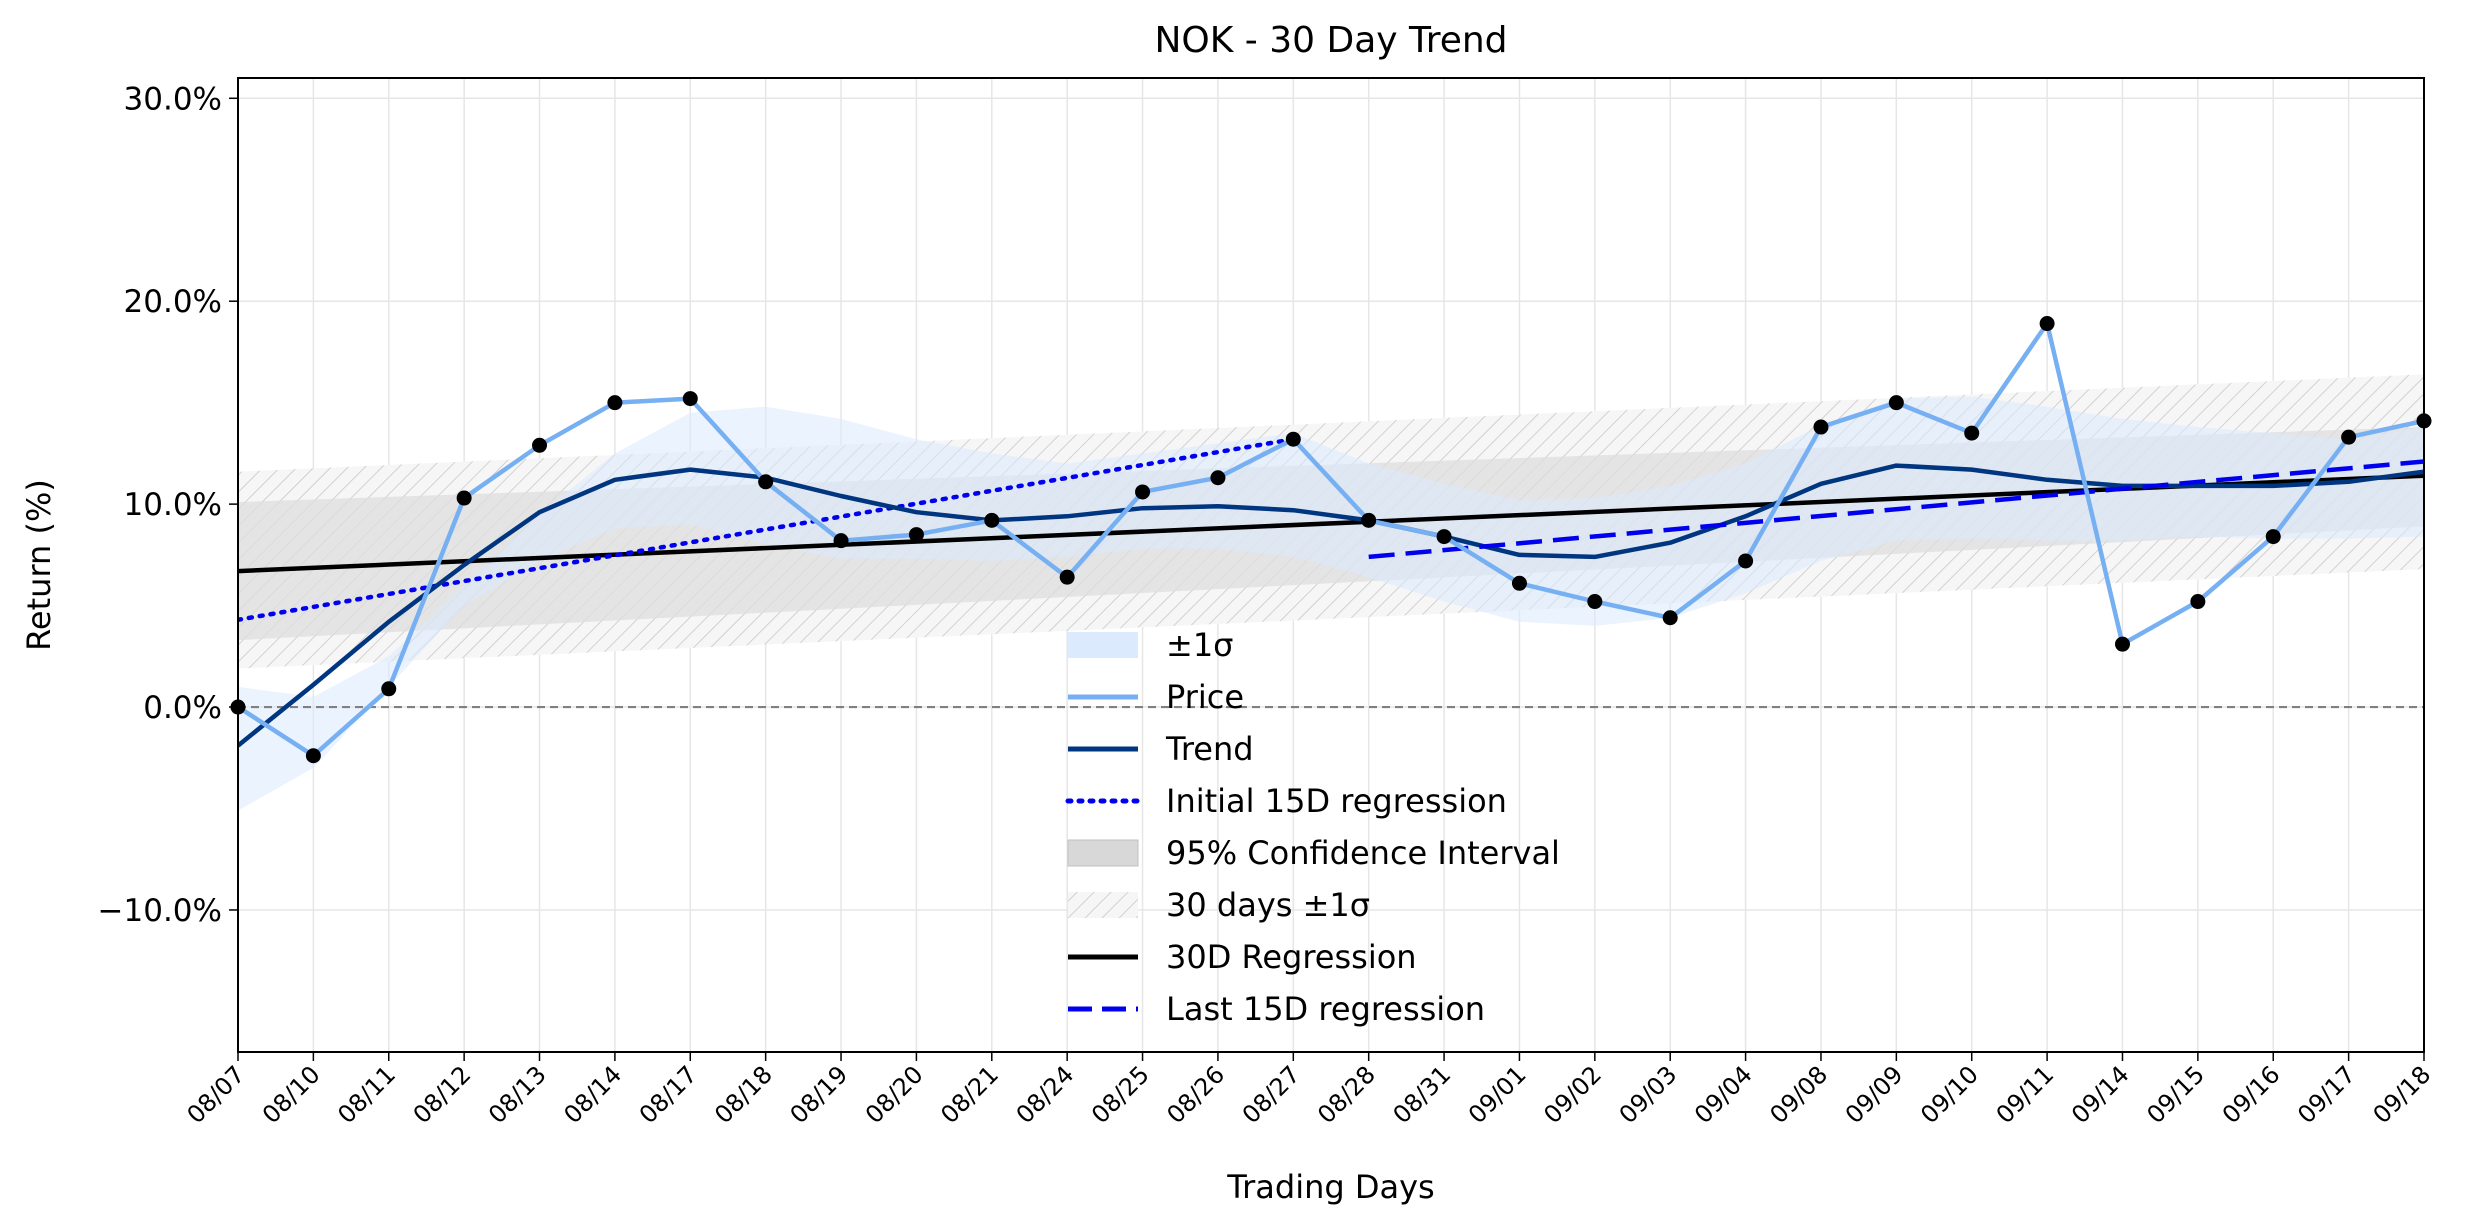 The width and height of the screenshot is (2474, 1224). I want to click on x-tick-label: 09/10, so click(1949, 1094).